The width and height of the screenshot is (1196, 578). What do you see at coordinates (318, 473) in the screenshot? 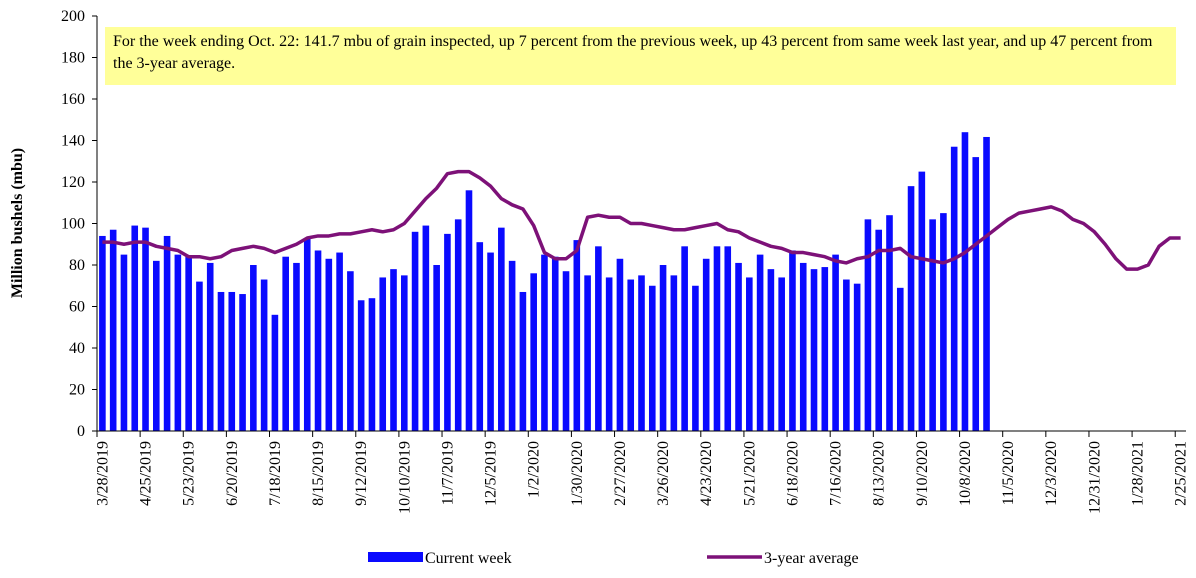
I see `x-tick-label: 8/15/2019` at bounding box center [318, 473].